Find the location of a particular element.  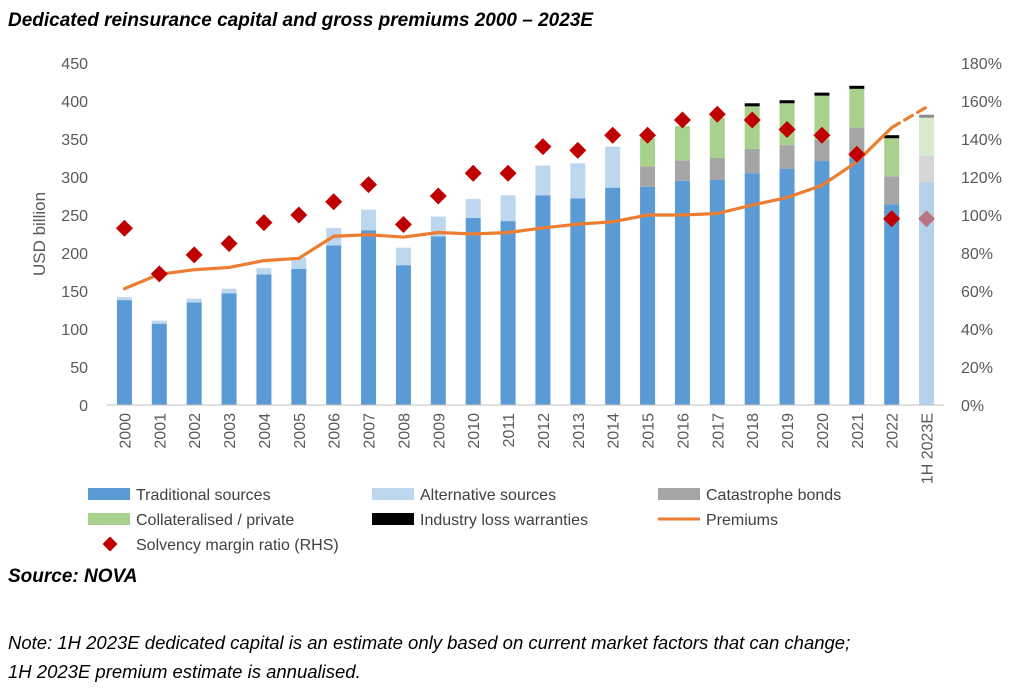

y-tick-label: 250 is located at coordinates (74, 216).